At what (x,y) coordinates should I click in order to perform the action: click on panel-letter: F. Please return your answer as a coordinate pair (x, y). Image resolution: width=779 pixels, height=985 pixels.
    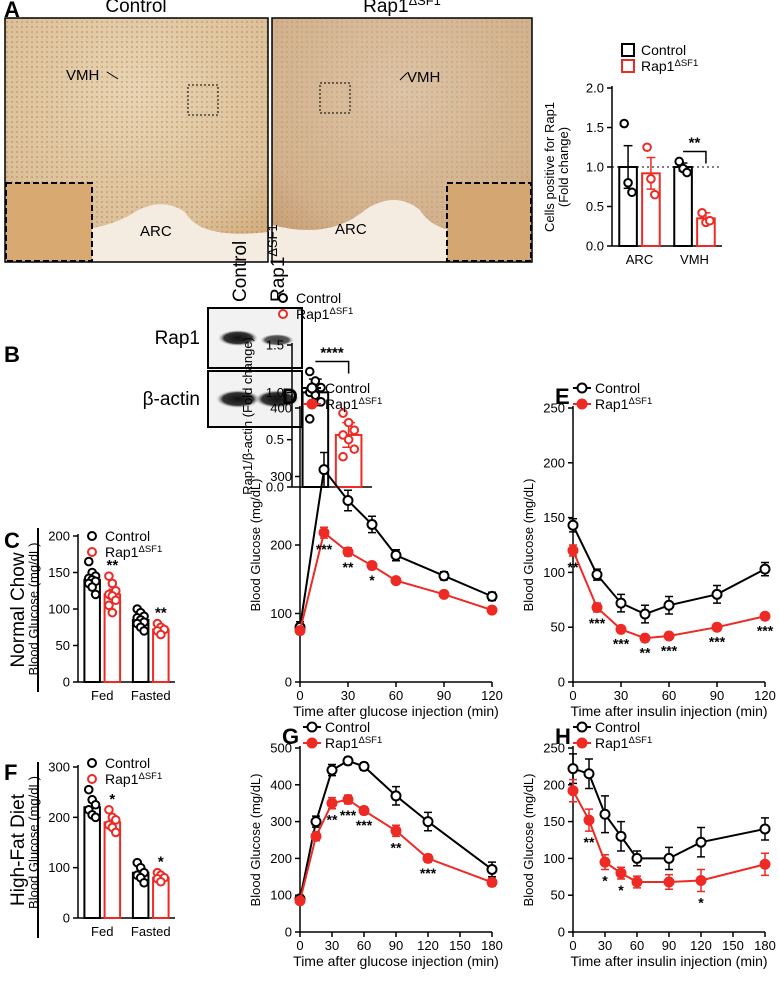
    Looking at the image, I should click on (10, 772).